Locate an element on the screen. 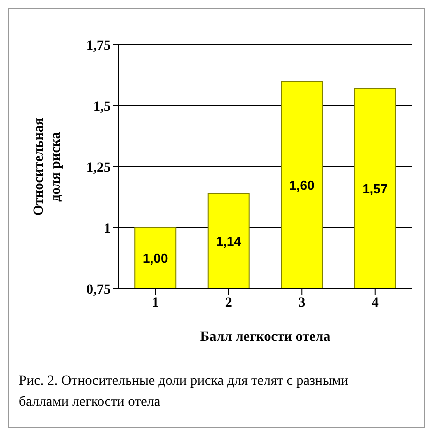 This screenshot has height=438, width=435. text: Рис. 2. Относительные доли риска для телят с разными баллами легкости отела is located at coordinates (184, 392).